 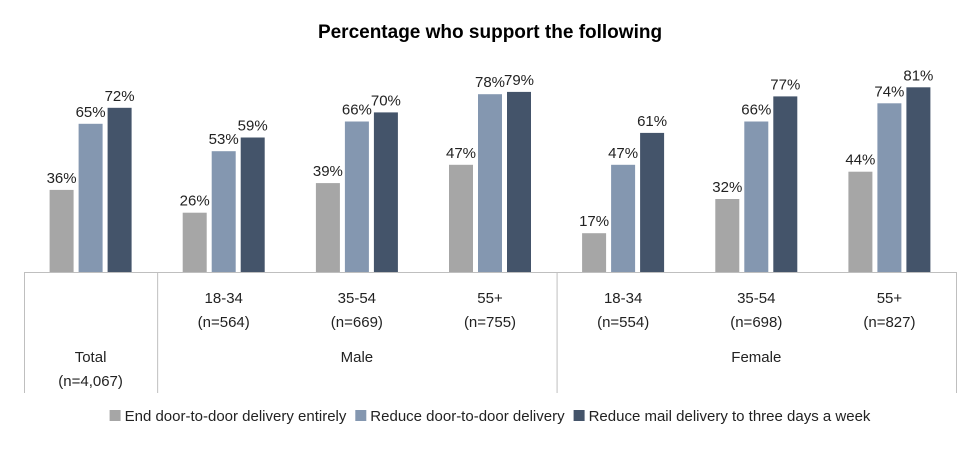 What do you see at coordinates (756, 322) in the screenshot?
I see `category-n-label: (n=698)` at bounding box center [756, 322].